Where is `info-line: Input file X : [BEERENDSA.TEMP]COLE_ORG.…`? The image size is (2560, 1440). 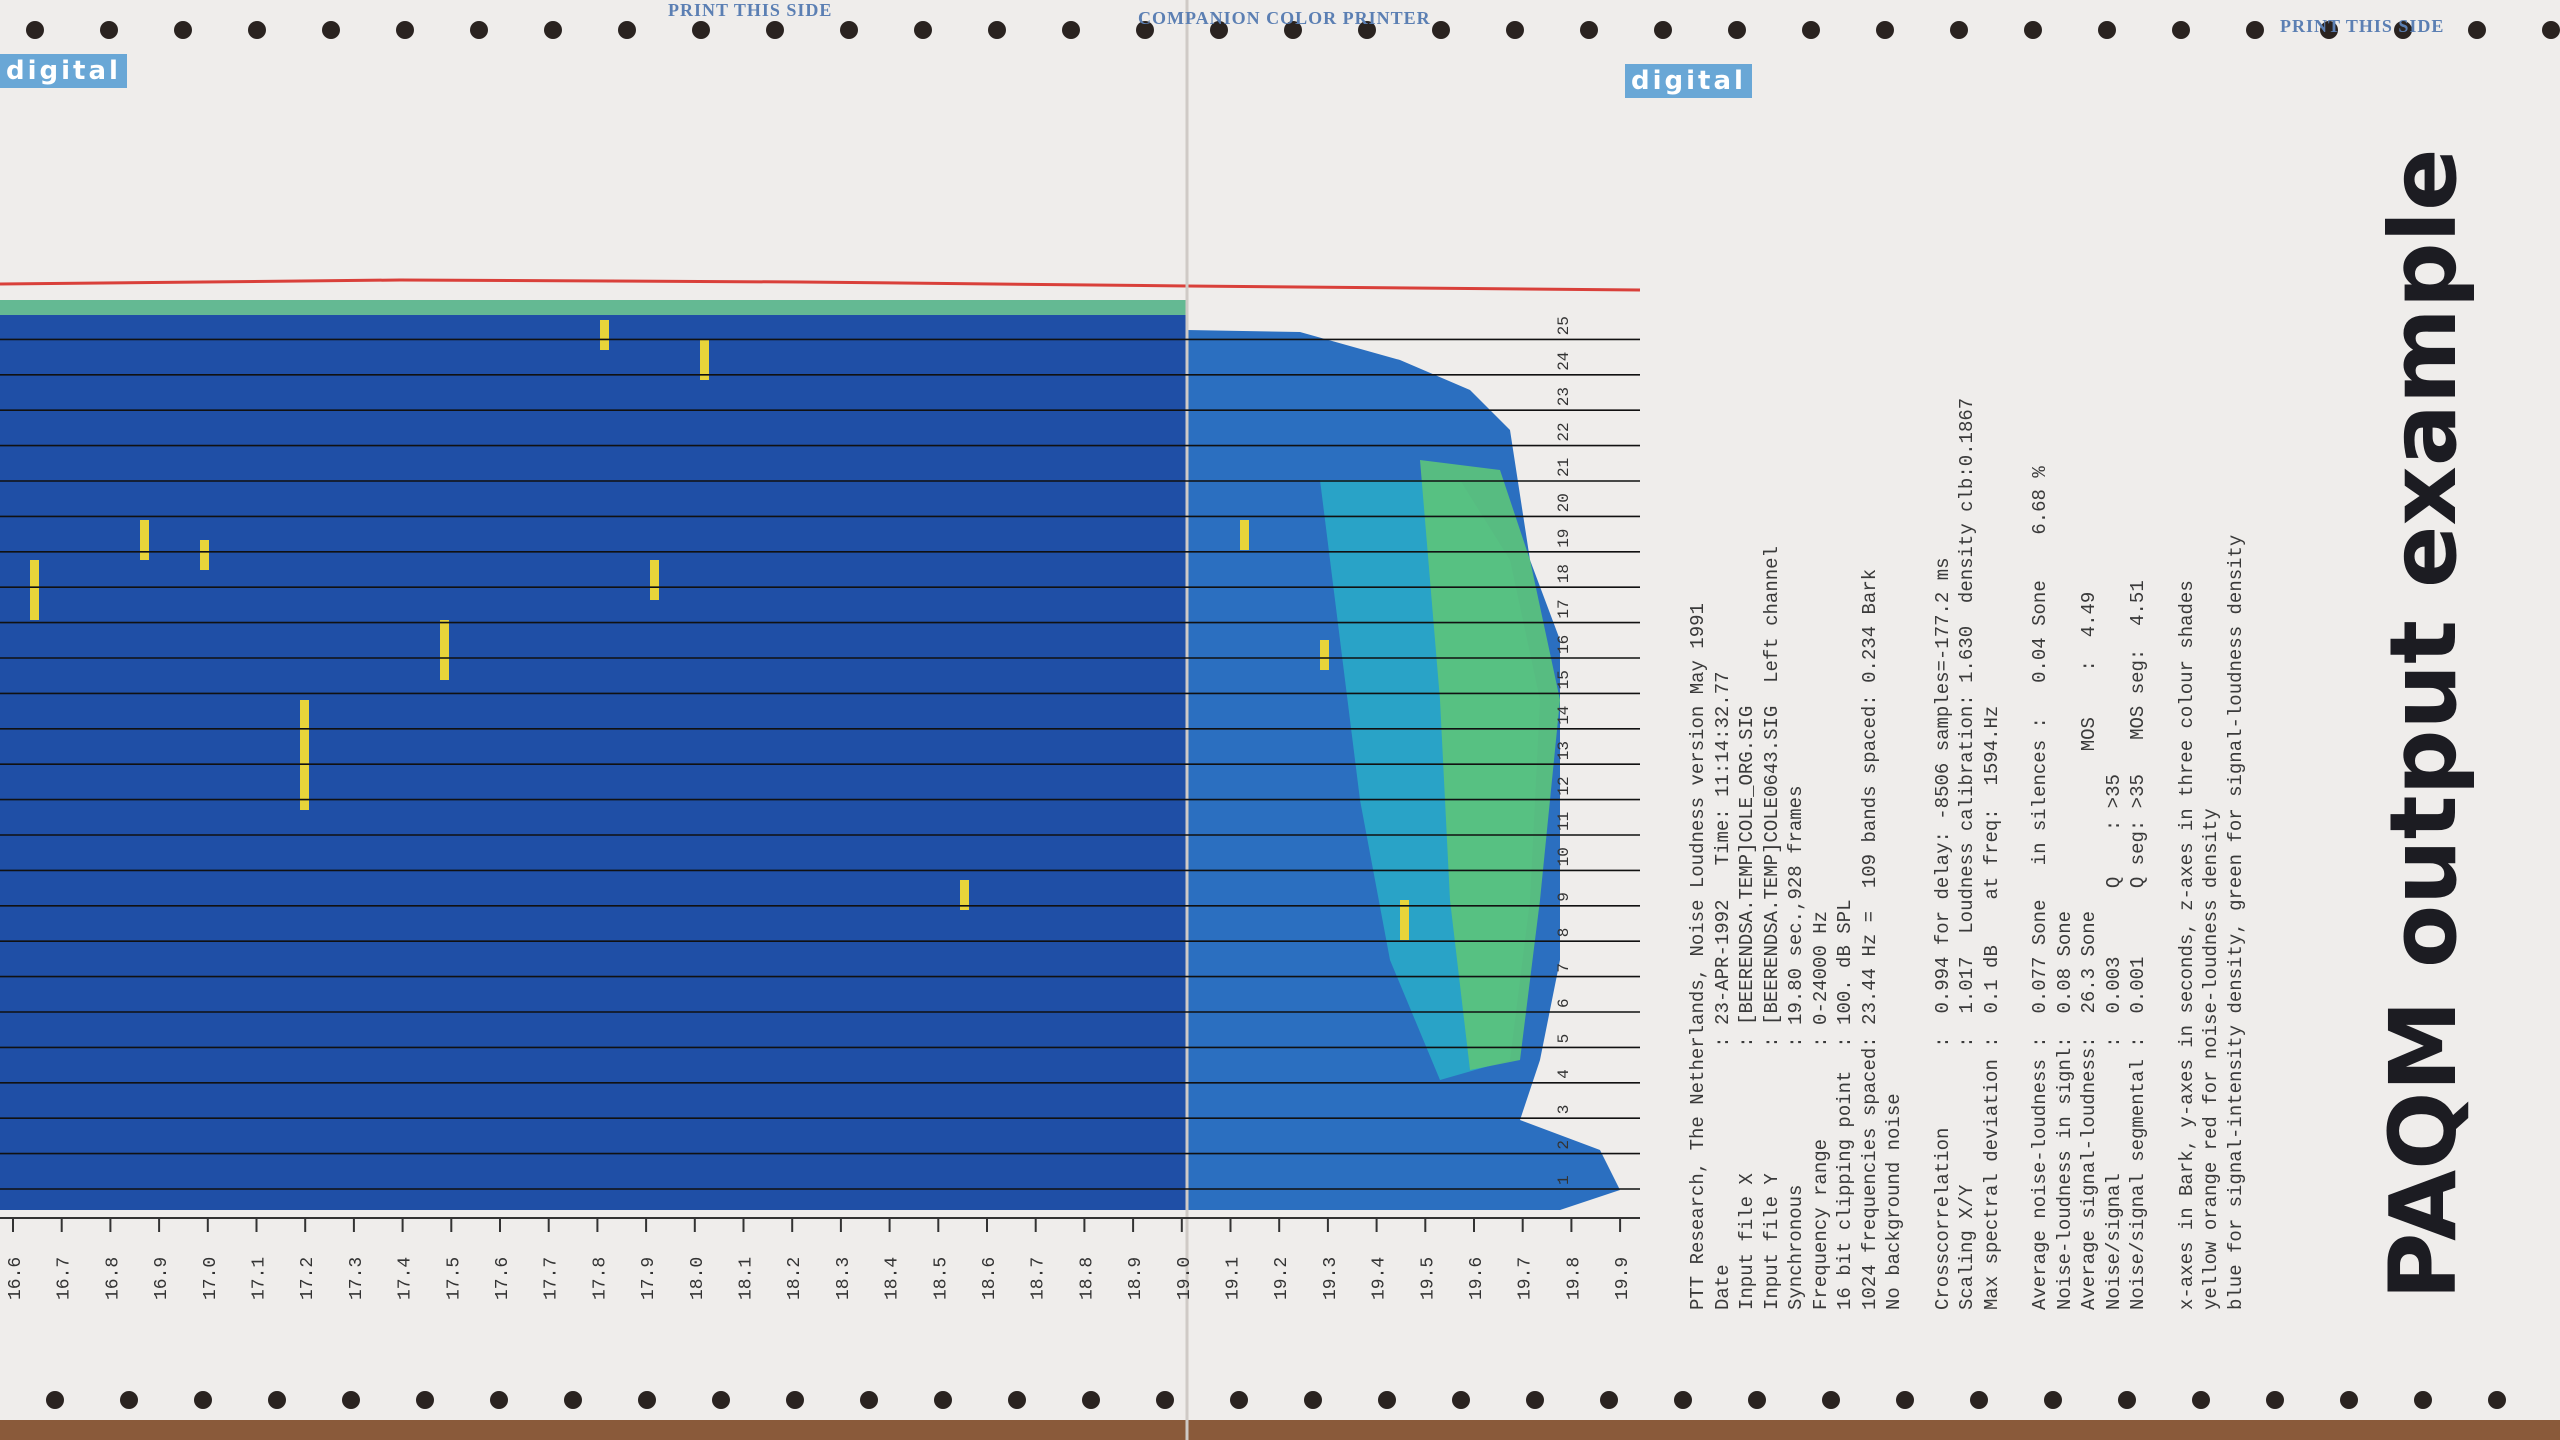 info-line: Input file X : [BEERENDSA.TEMP]COLE_ORG.… is located at coordinates (1747, 1007).